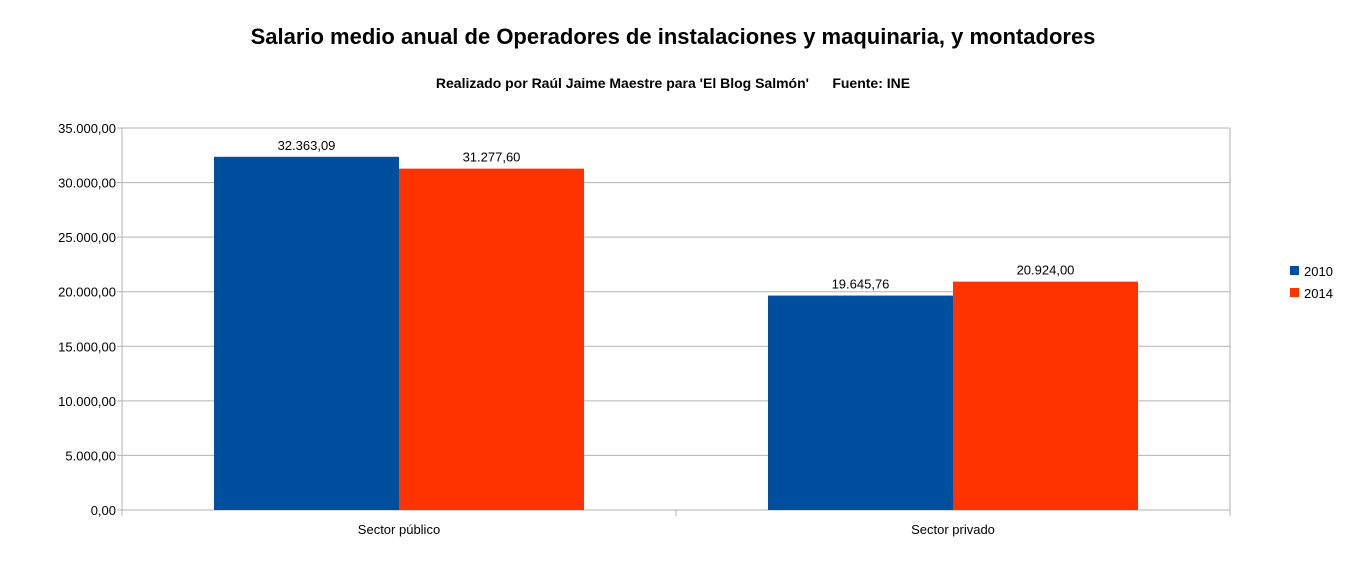 The height and width of the screenshot is (565, 1350). I want to click on y-tick-label: 5.000,00, so click(90, 455).